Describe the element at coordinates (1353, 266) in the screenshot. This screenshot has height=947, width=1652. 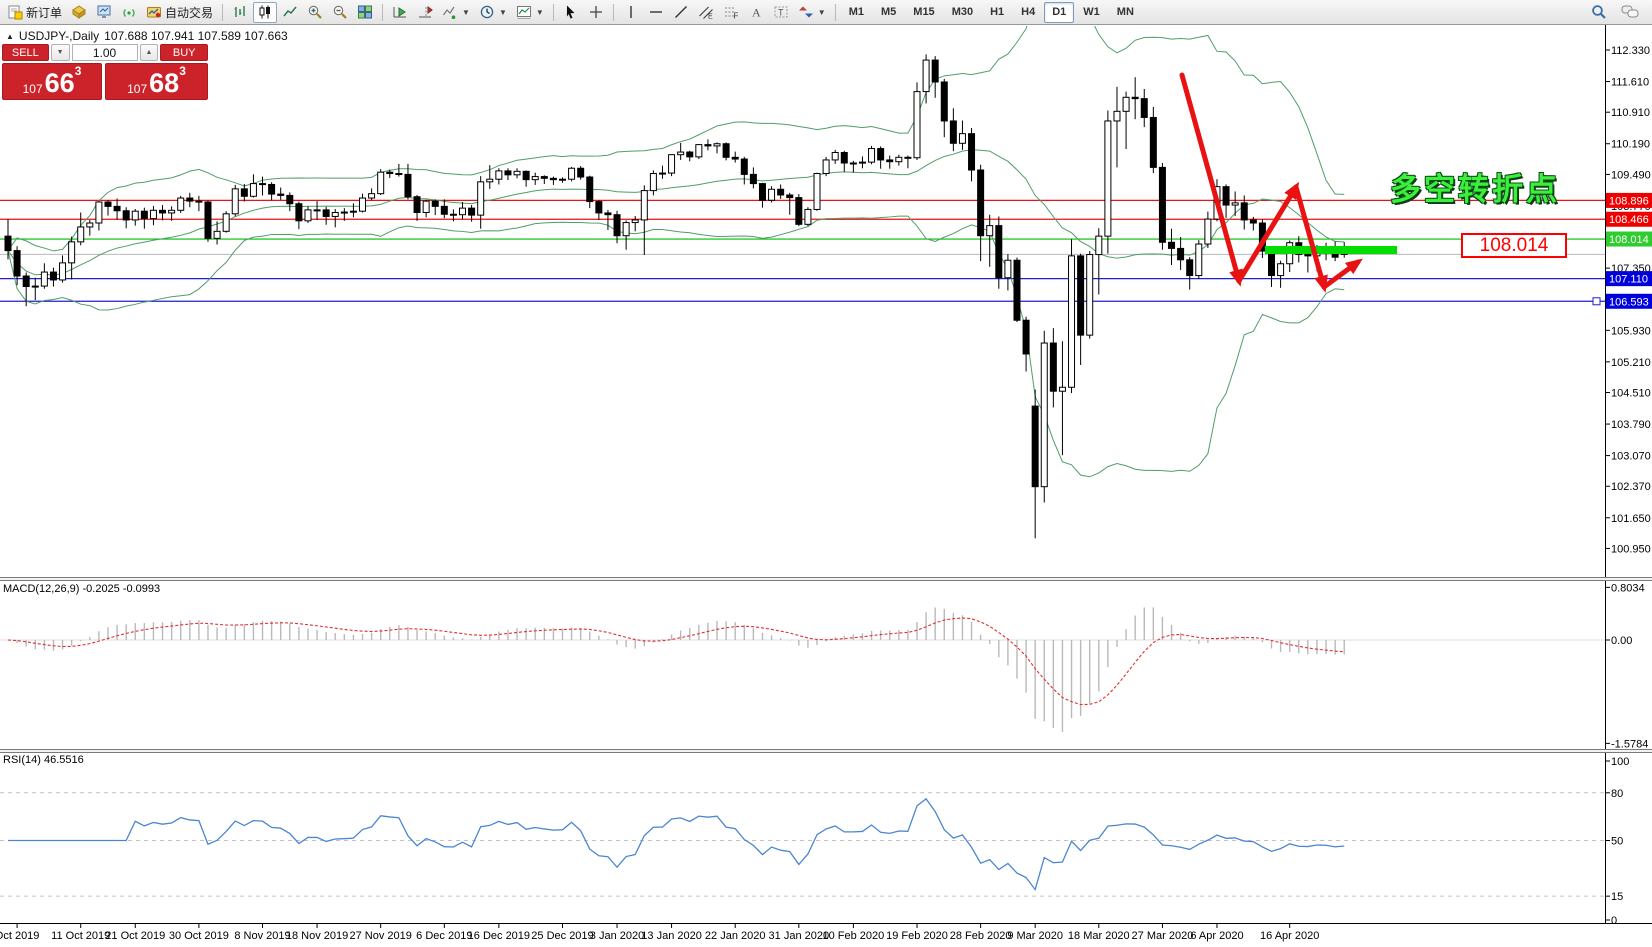
I see `arrowhead-icon` at that location.